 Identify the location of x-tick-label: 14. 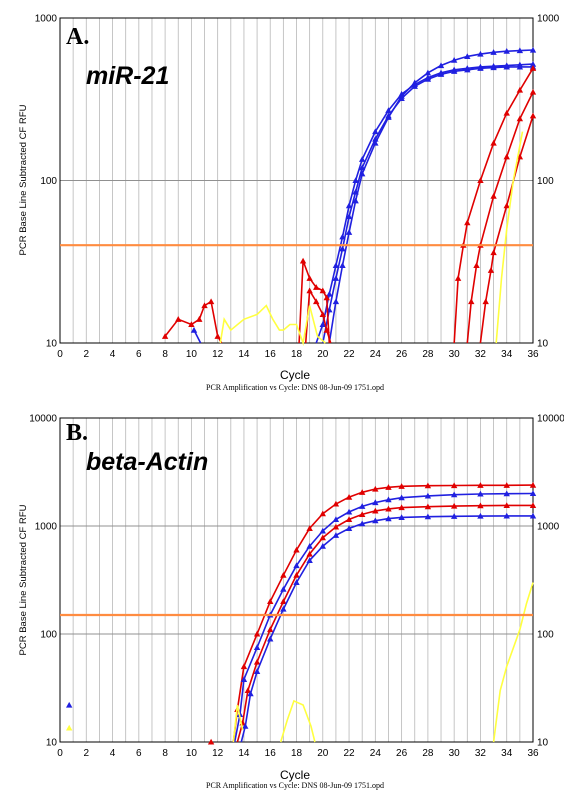
(244, 753).